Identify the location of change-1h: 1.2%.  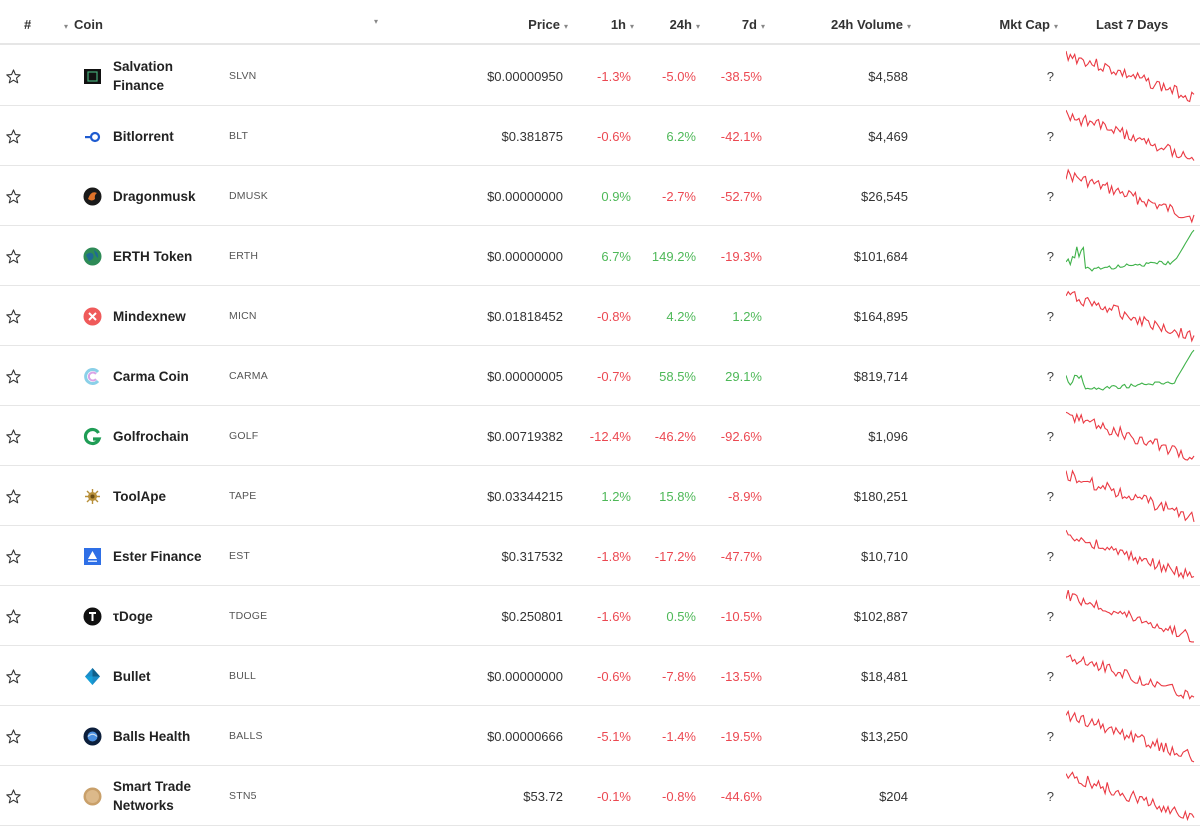
(616, 496).